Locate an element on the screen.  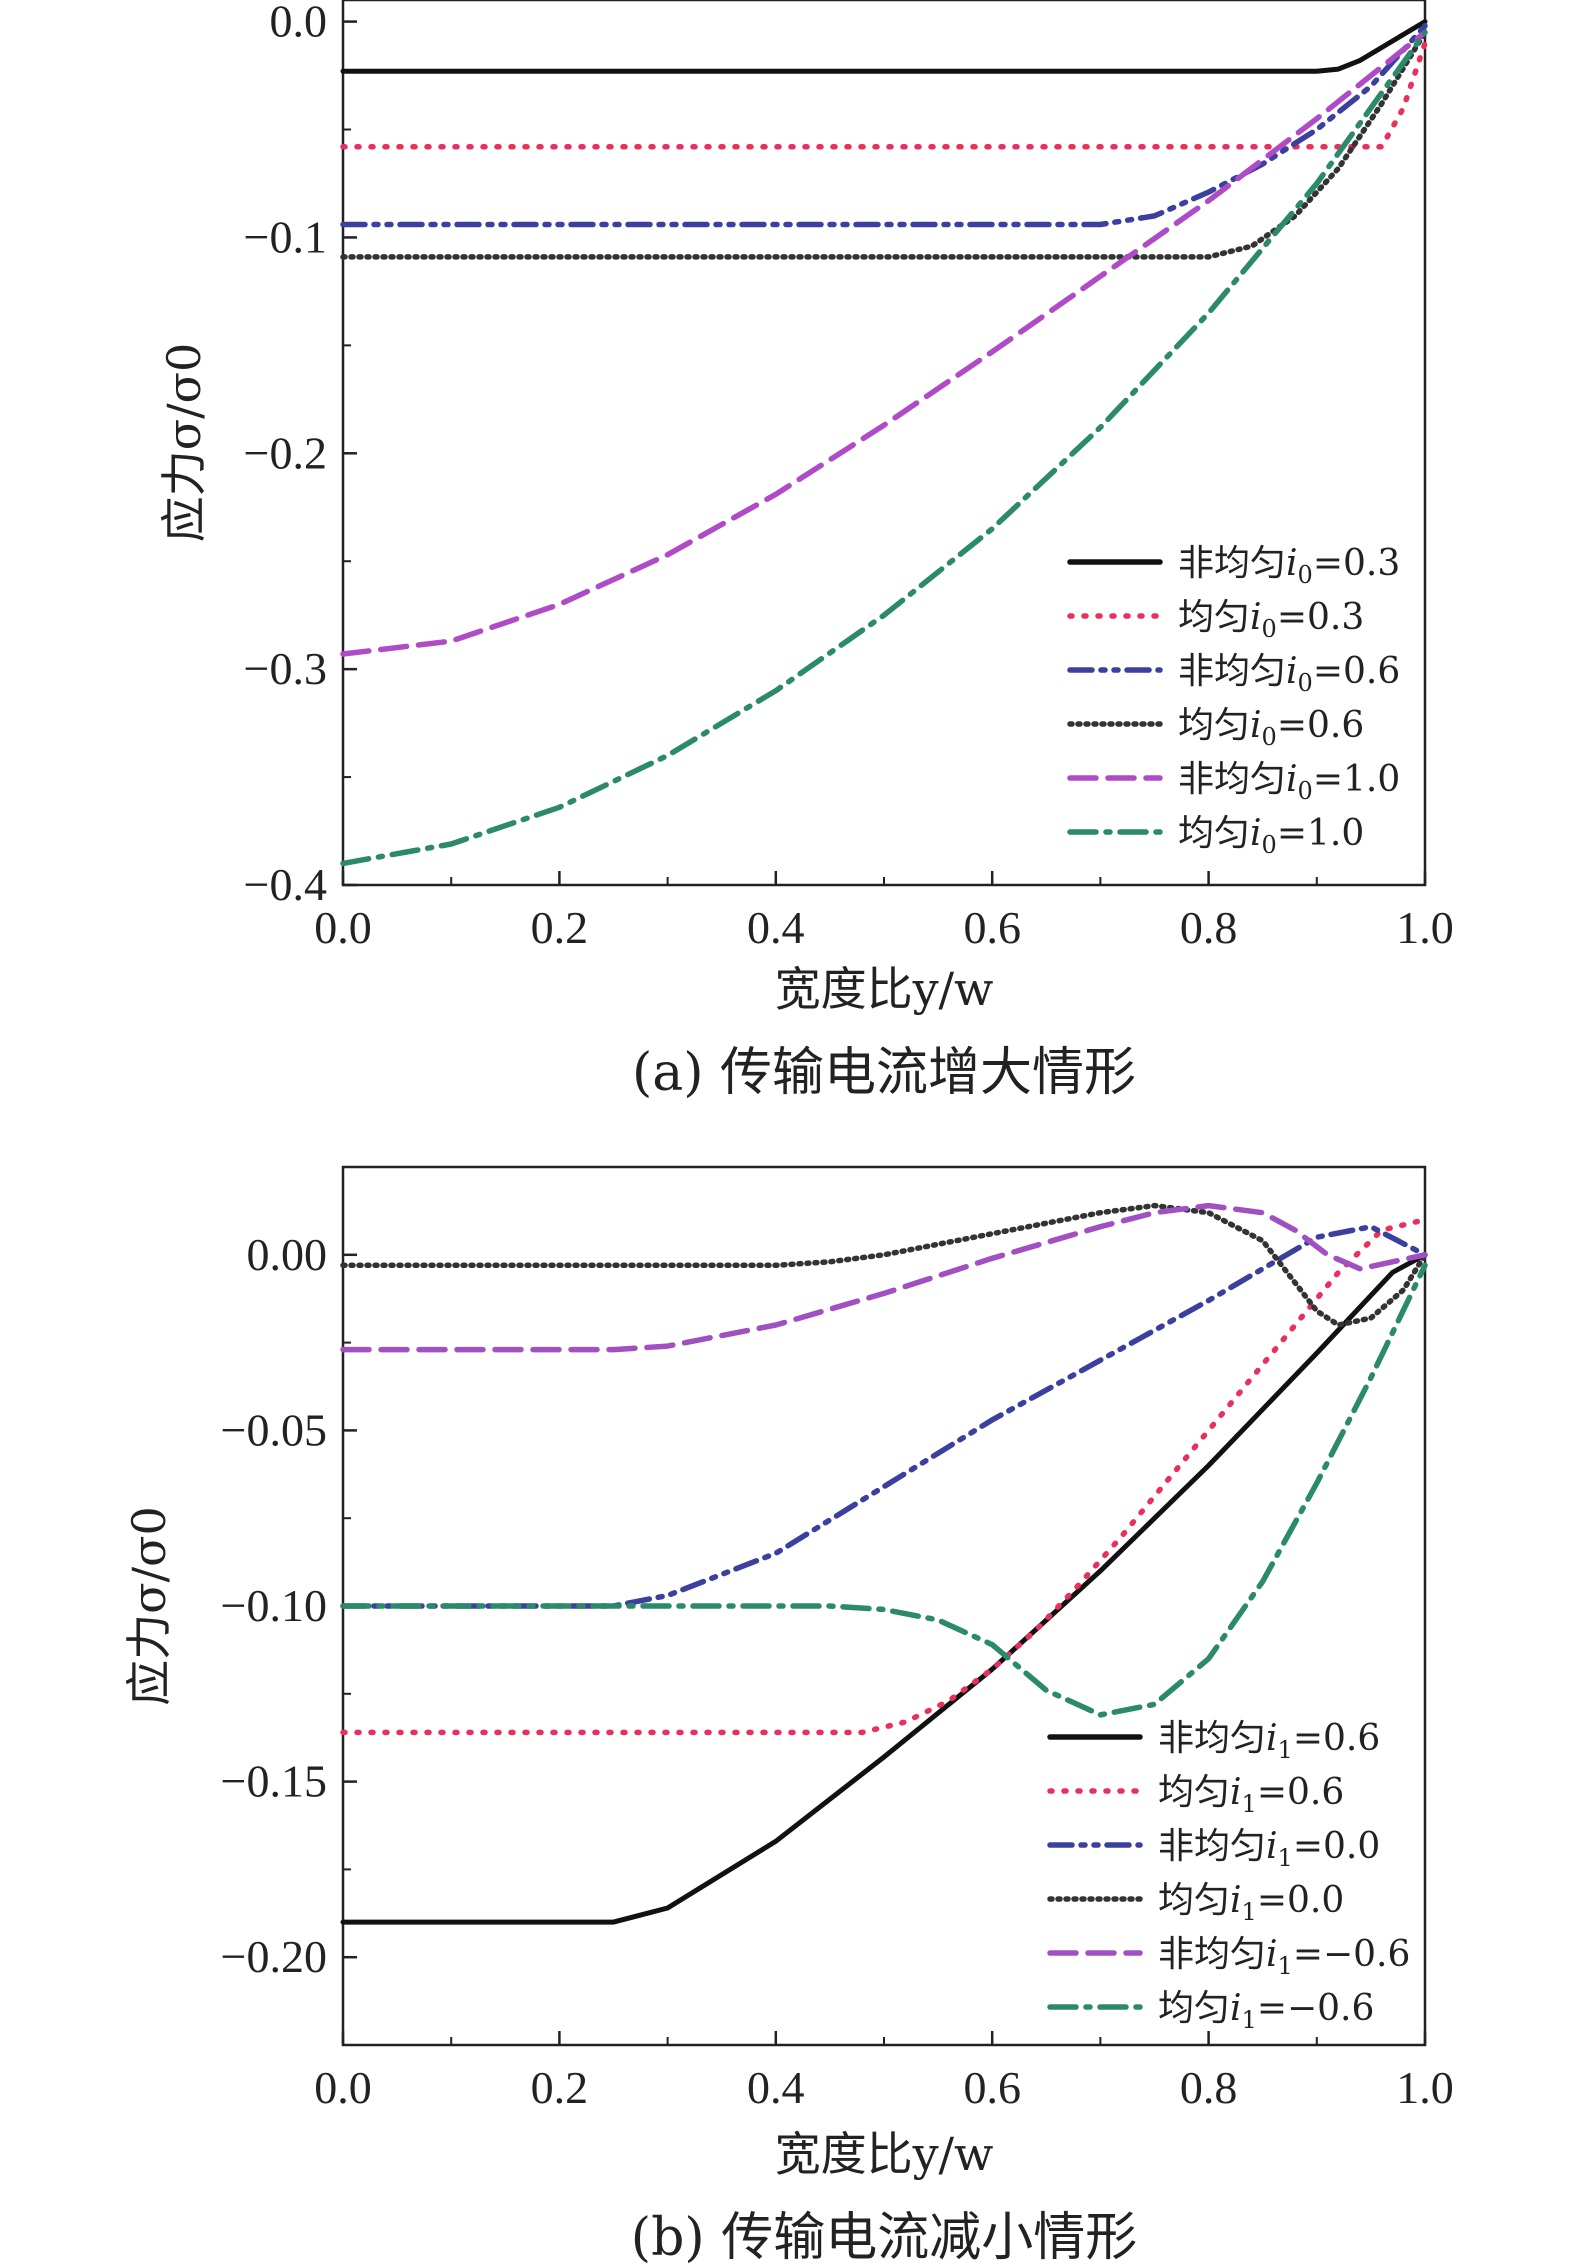
panel-caption: (b) 传输电流减小情形 is located at coordinates (884, 2237).